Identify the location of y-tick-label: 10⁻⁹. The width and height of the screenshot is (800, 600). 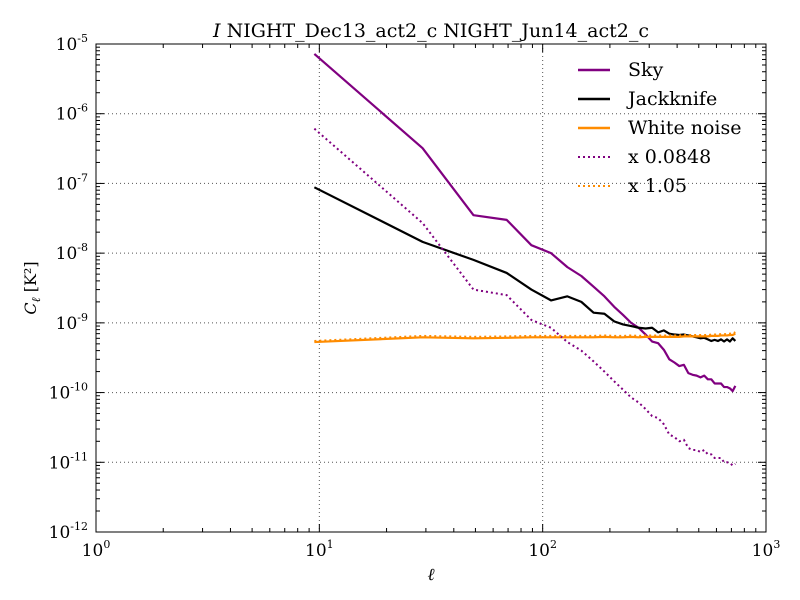
(72, 322).